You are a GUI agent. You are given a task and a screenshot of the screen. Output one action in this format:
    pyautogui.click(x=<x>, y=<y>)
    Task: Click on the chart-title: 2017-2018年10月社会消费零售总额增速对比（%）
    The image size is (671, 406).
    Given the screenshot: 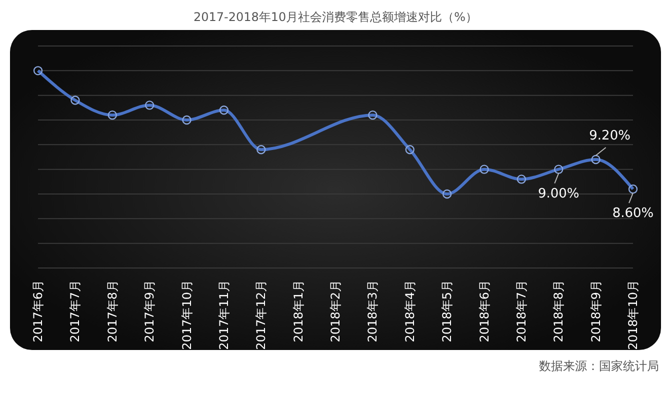 What is the action you would take?
    pyautogui.click(x=335, y=17)
    